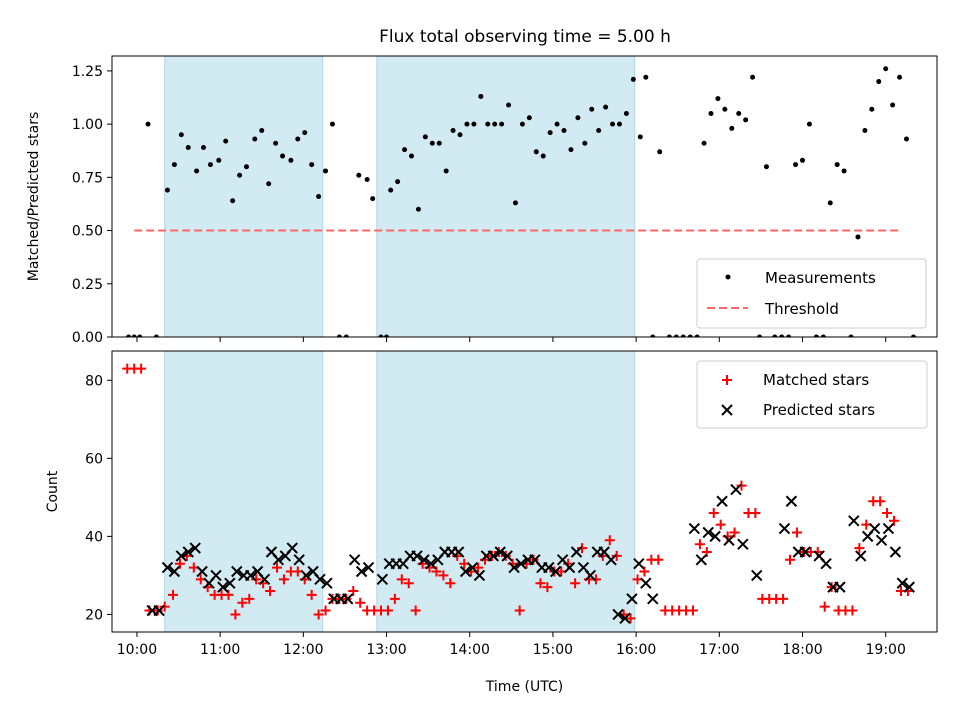  What do you see at coordinates (53, 491) in the screenshot?
I see `y-axis-label: Count` at bounding box center [53, 491].